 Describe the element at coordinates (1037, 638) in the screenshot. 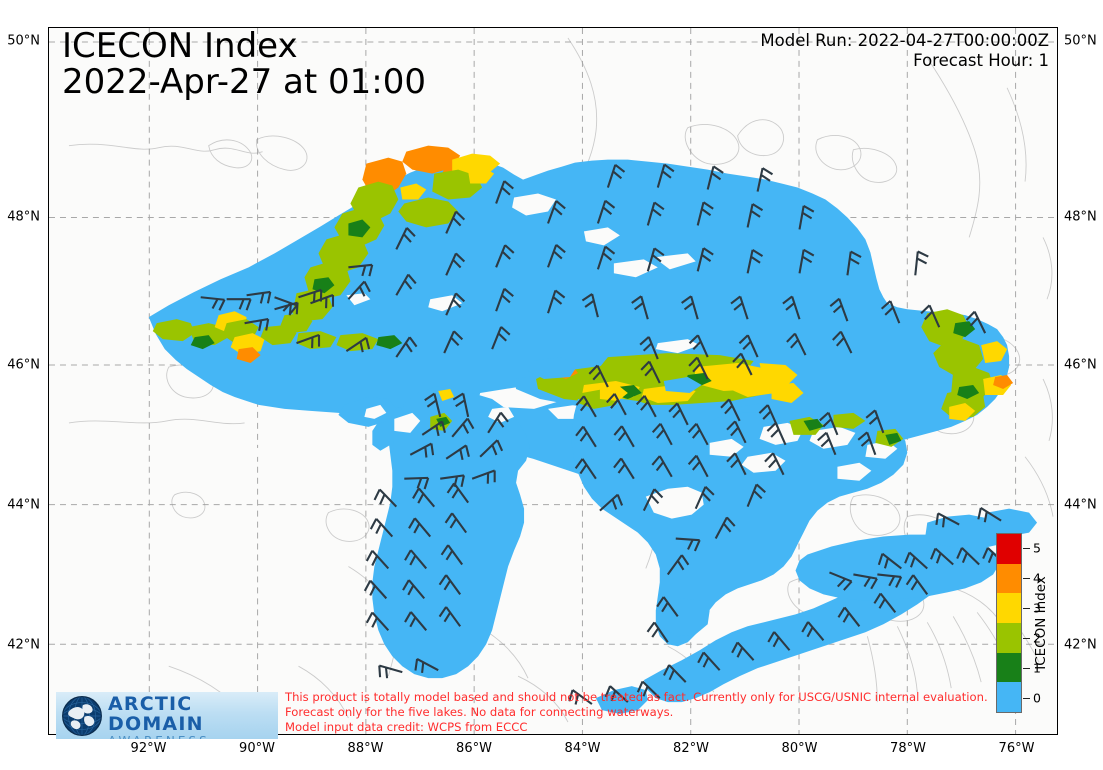

I see `colorbar-value-2: 2` at that location.